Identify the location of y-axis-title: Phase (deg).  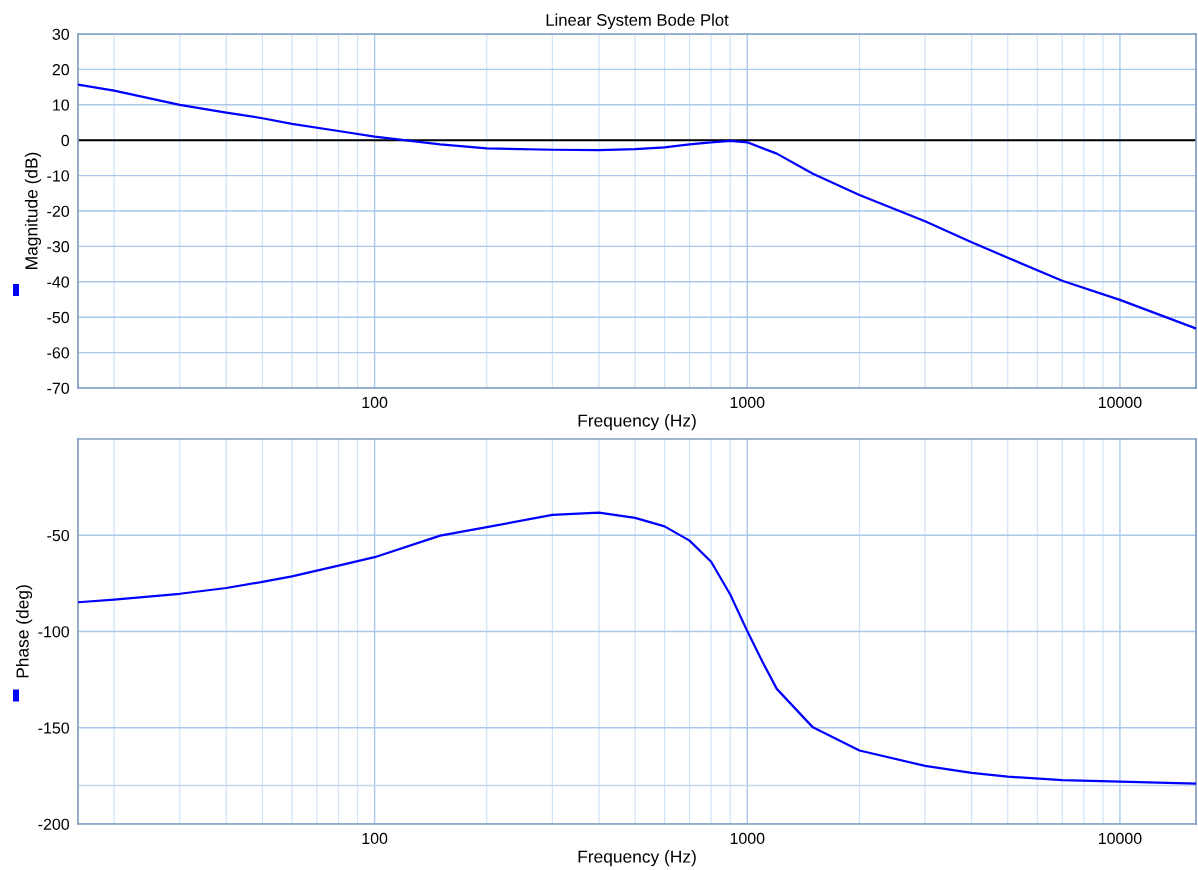
(24, 631).